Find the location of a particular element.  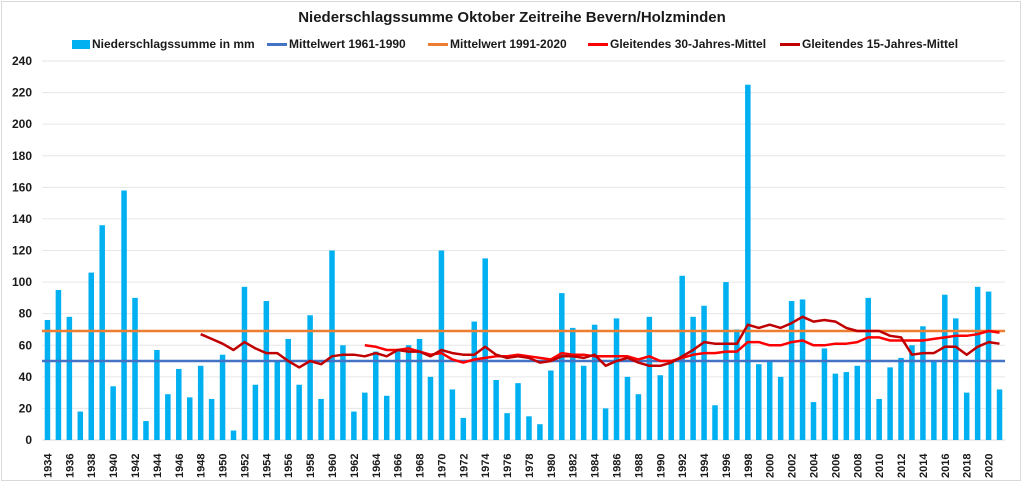

bar-1970 is located at coordinates (441, 345).